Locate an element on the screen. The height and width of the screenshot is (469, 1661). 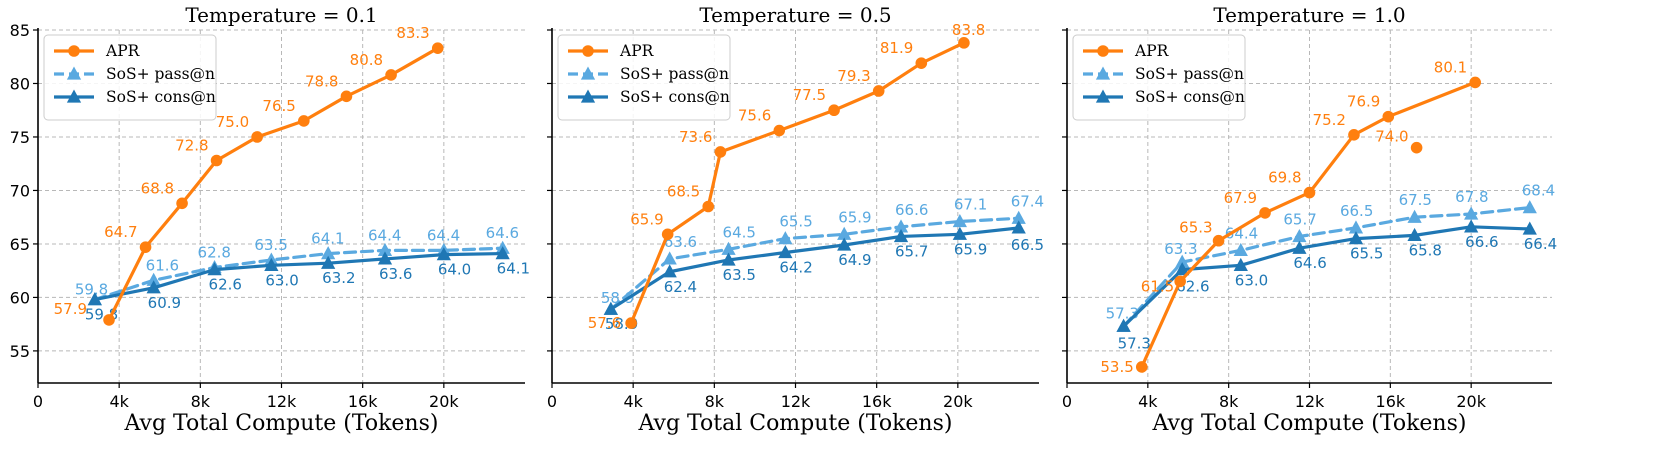
data-label: 67.5 is located at coordinates (1415, 200).